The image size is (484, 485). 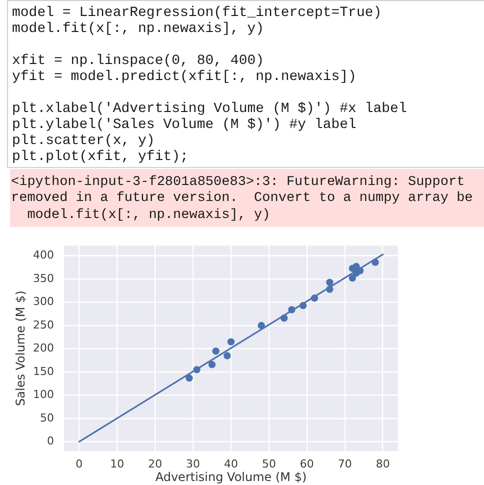 I want to click on y-tick-label: 100, so click(x=43, y=395).